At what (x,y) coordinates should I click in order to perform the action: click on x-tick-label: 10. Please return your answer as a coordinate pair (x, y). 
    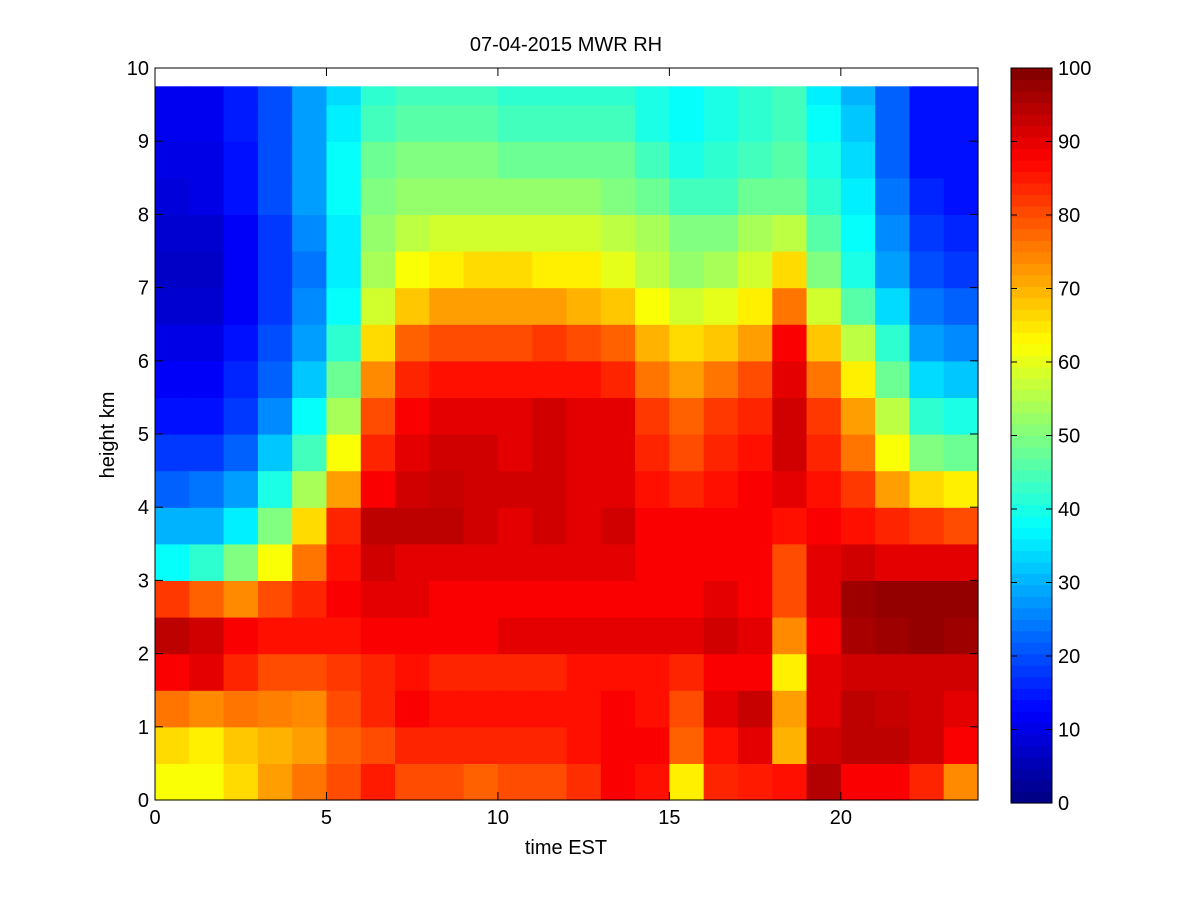
    Looking at the image, I should click on (498, 818).